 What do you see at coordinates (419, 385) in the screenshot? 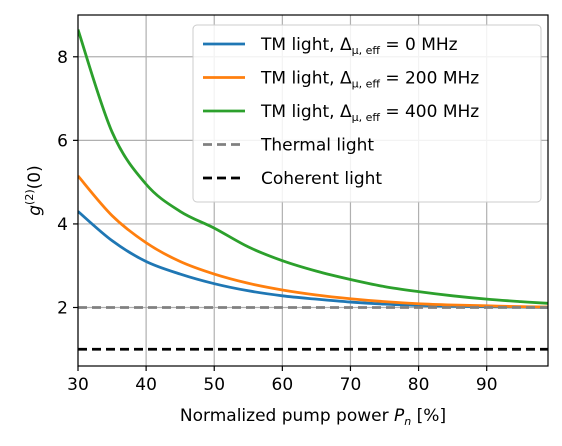
I see `x-tick-label: 80` at bounding box center [419, 385].